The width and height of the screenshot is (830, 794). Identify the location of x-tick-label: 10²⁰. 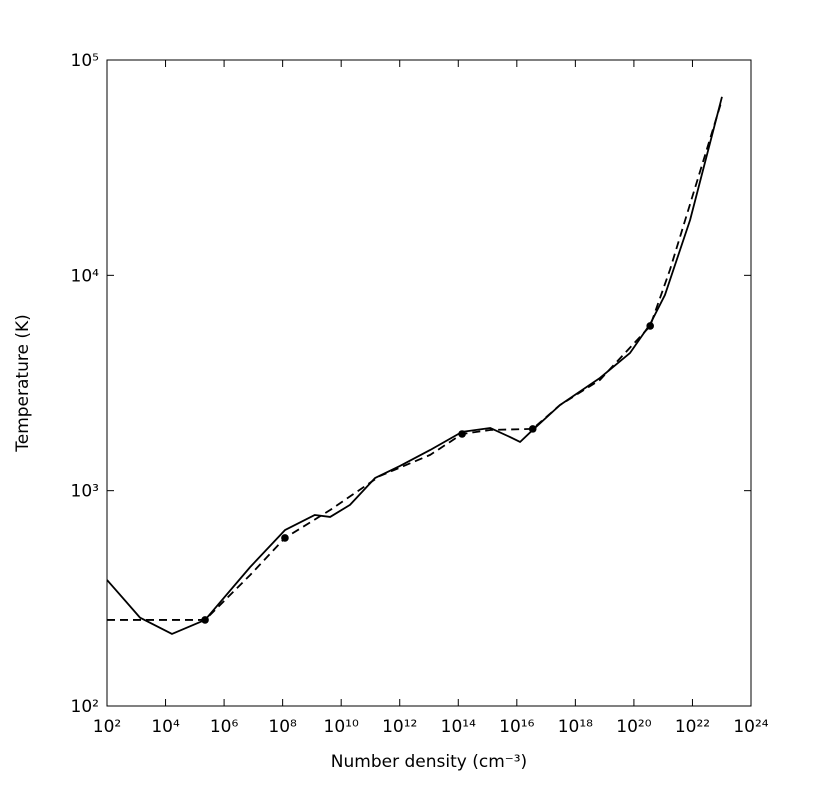
(633, 727).